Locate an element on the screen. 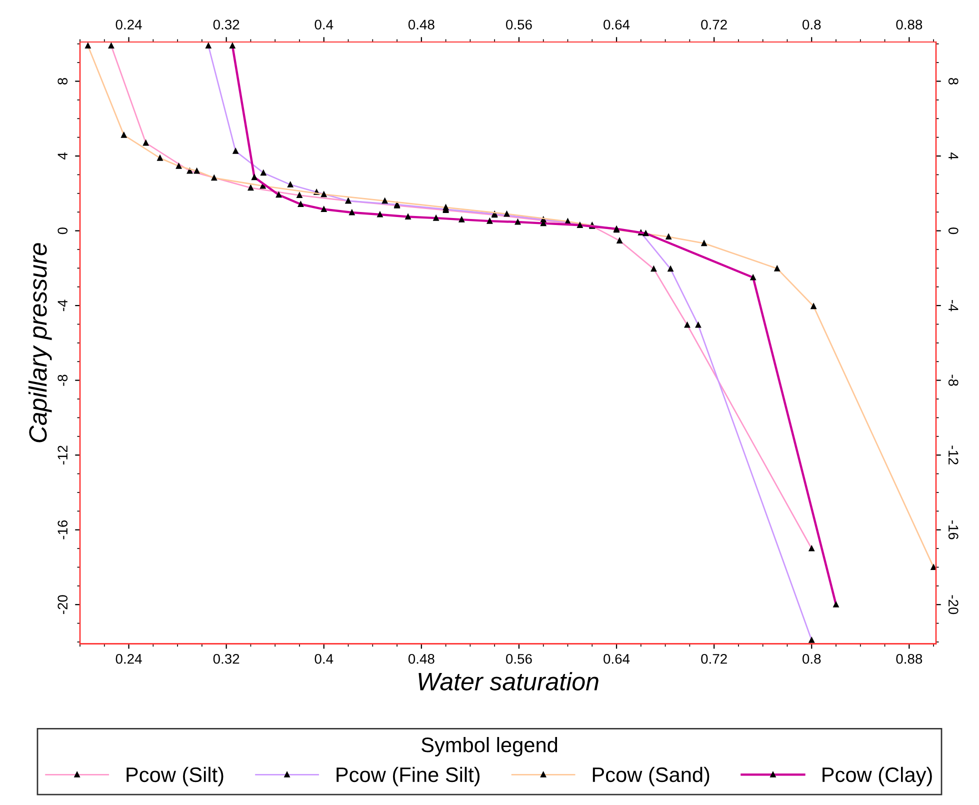 This screenshot has width=979, height=805. y-tick-label: -16 is located at coordinates (63, 530).